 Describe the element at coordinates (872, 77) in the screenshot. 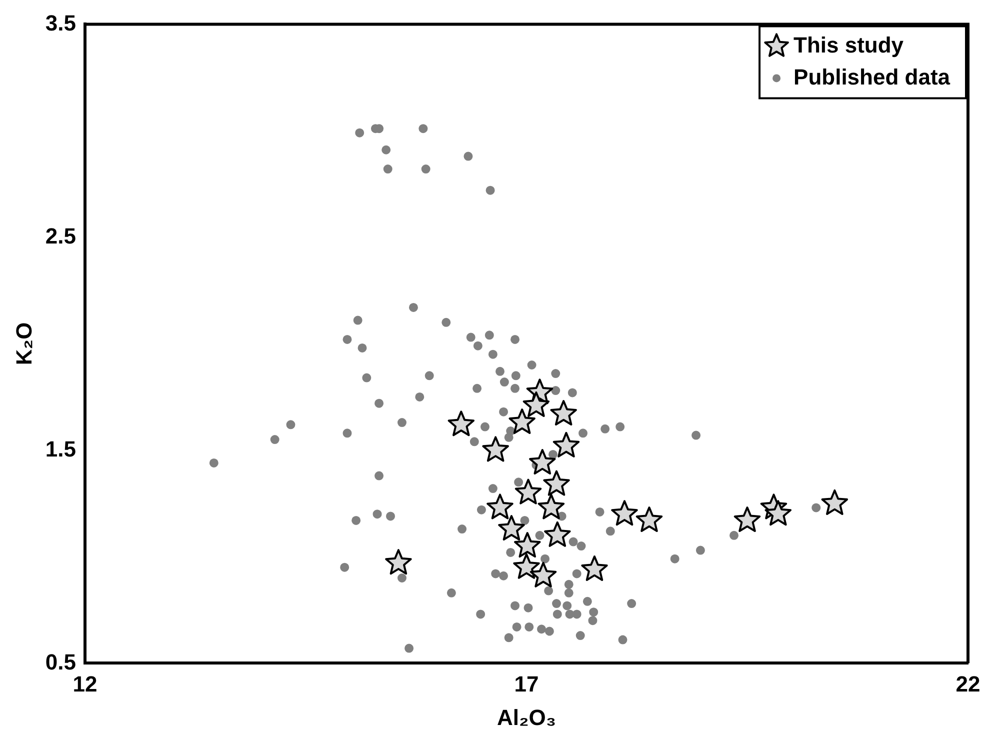

I see `legend-label: Published data` at that location.